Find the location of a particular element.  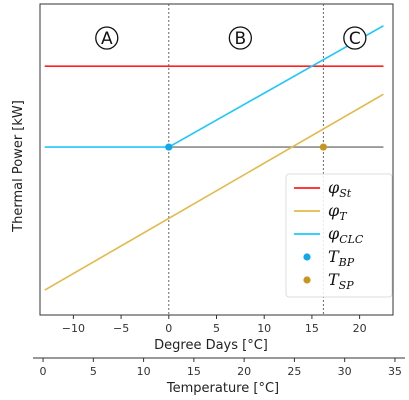

x-tick-label: −5 is located at coordinates (121, 328).